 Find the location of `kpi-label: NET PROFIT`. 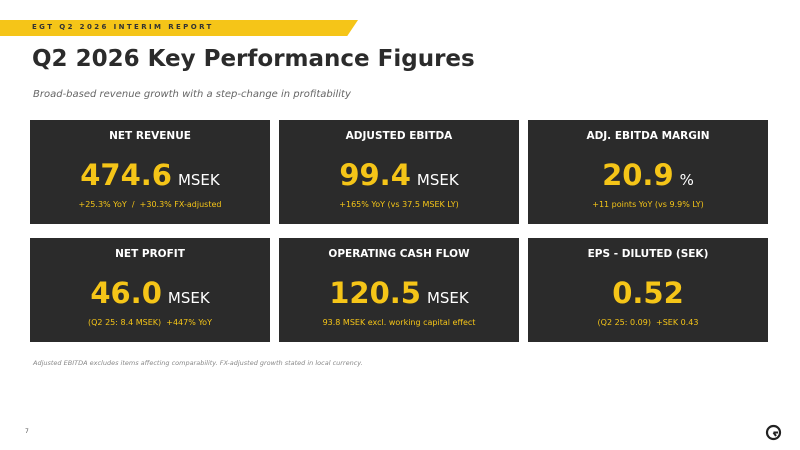

kpi-label: NET PROFIT is located at coordinates (150, 254).